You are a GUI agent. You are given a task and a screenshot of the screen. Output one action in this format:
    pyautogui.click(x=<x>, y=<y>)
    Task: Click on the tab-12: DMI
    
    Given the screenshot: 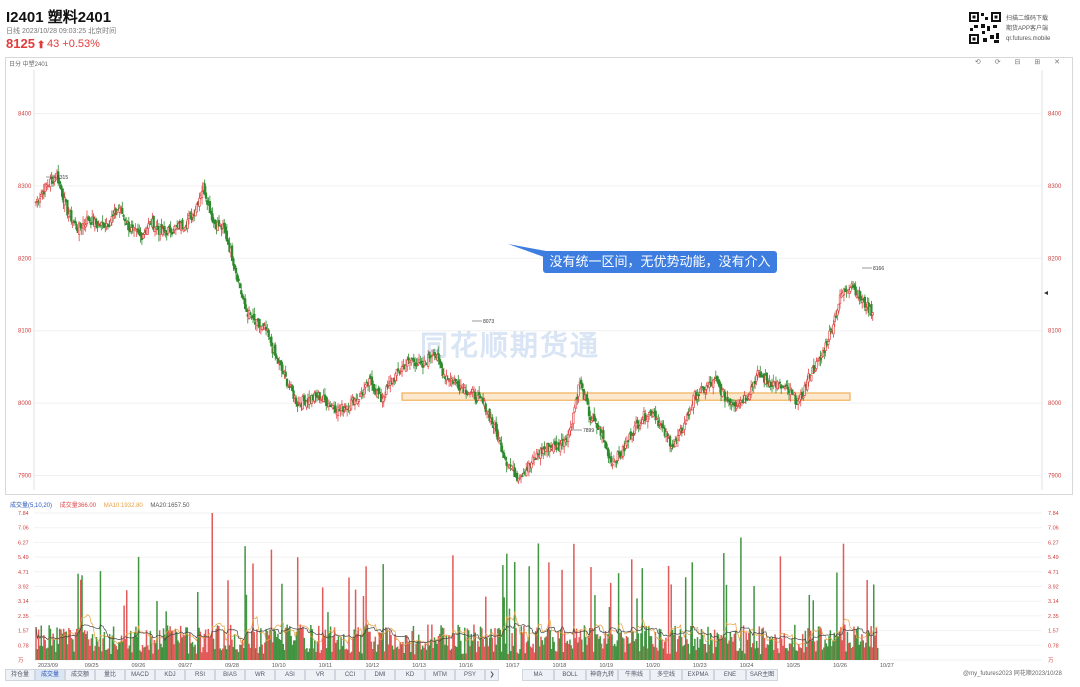 What is the action you would take?
    pyautogui.click(x=380, y=675)
    